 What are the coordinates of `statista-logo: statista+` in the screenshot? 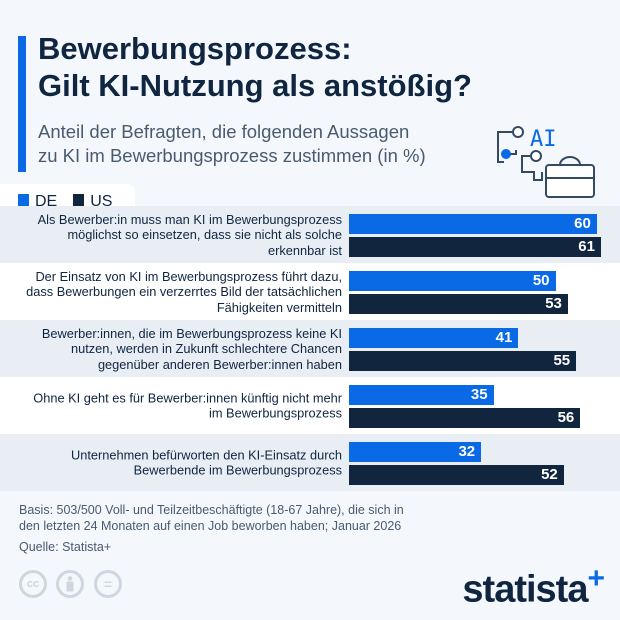 It's located at (533, 587).